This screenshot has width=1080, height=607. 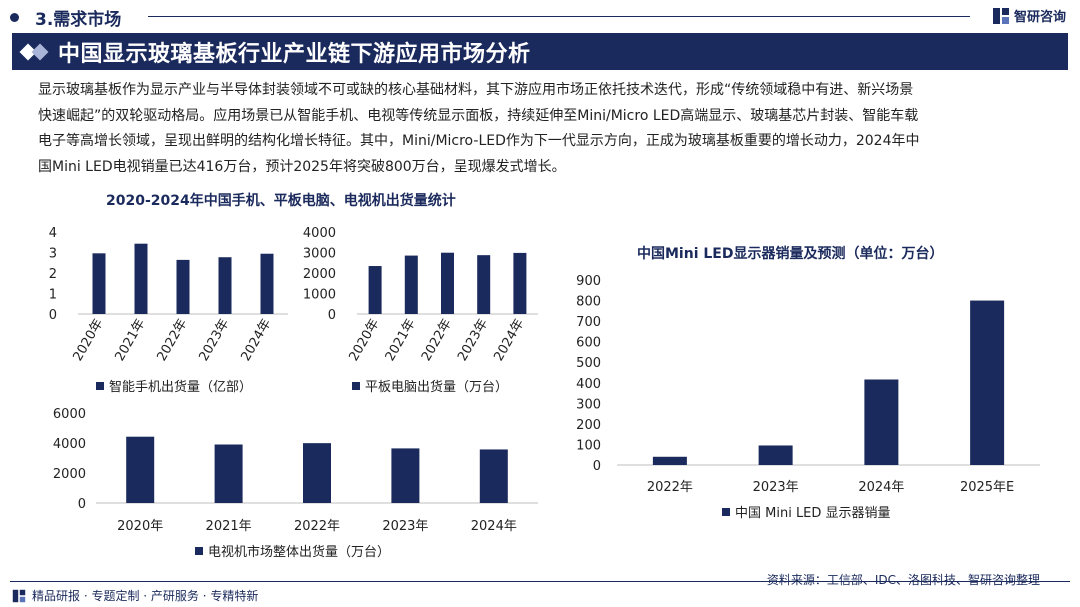 What do you see at coordinates (319, 254) in the screenshot?
I see `tablet-y-tick-label: 3000` at bounding box center [319, 254].